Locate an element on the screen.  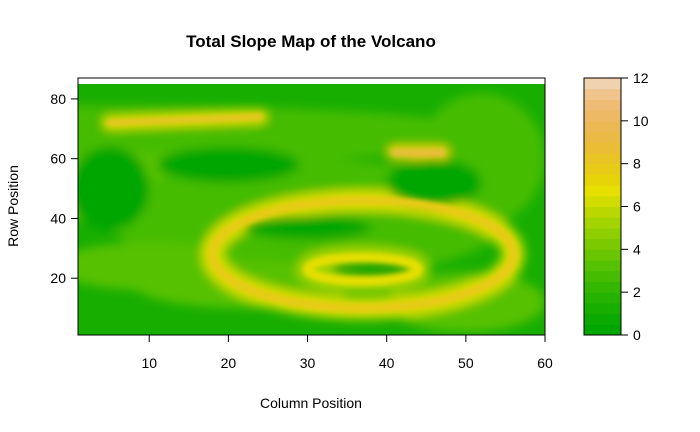
x-axis-label: Column Position is located at coordinates (311, 403).